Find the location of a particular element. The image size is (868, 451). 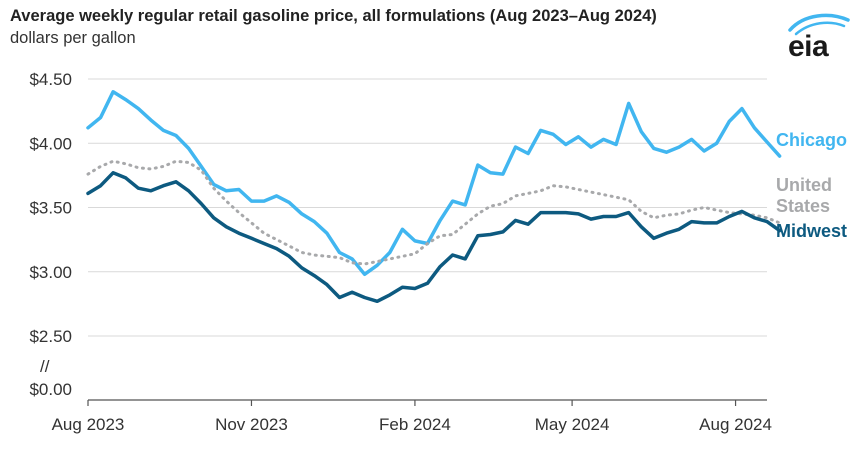

eia-logo-icon is located at coordinates (819, 24).